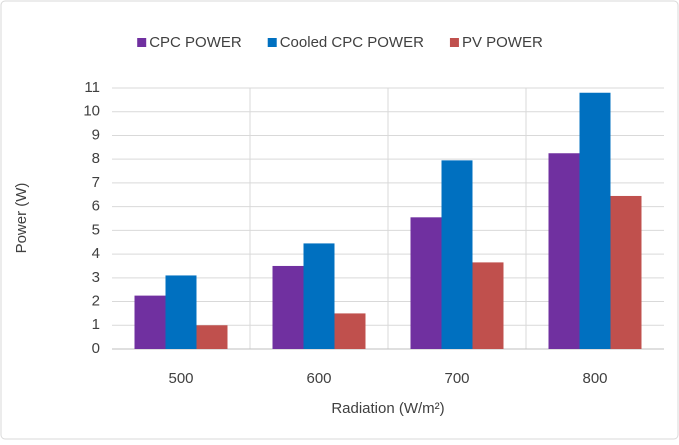  Describe the element at coordinates (387, 408) in the screenshot. I see `x-axis-label: Radiation (W/m²)` at that location.